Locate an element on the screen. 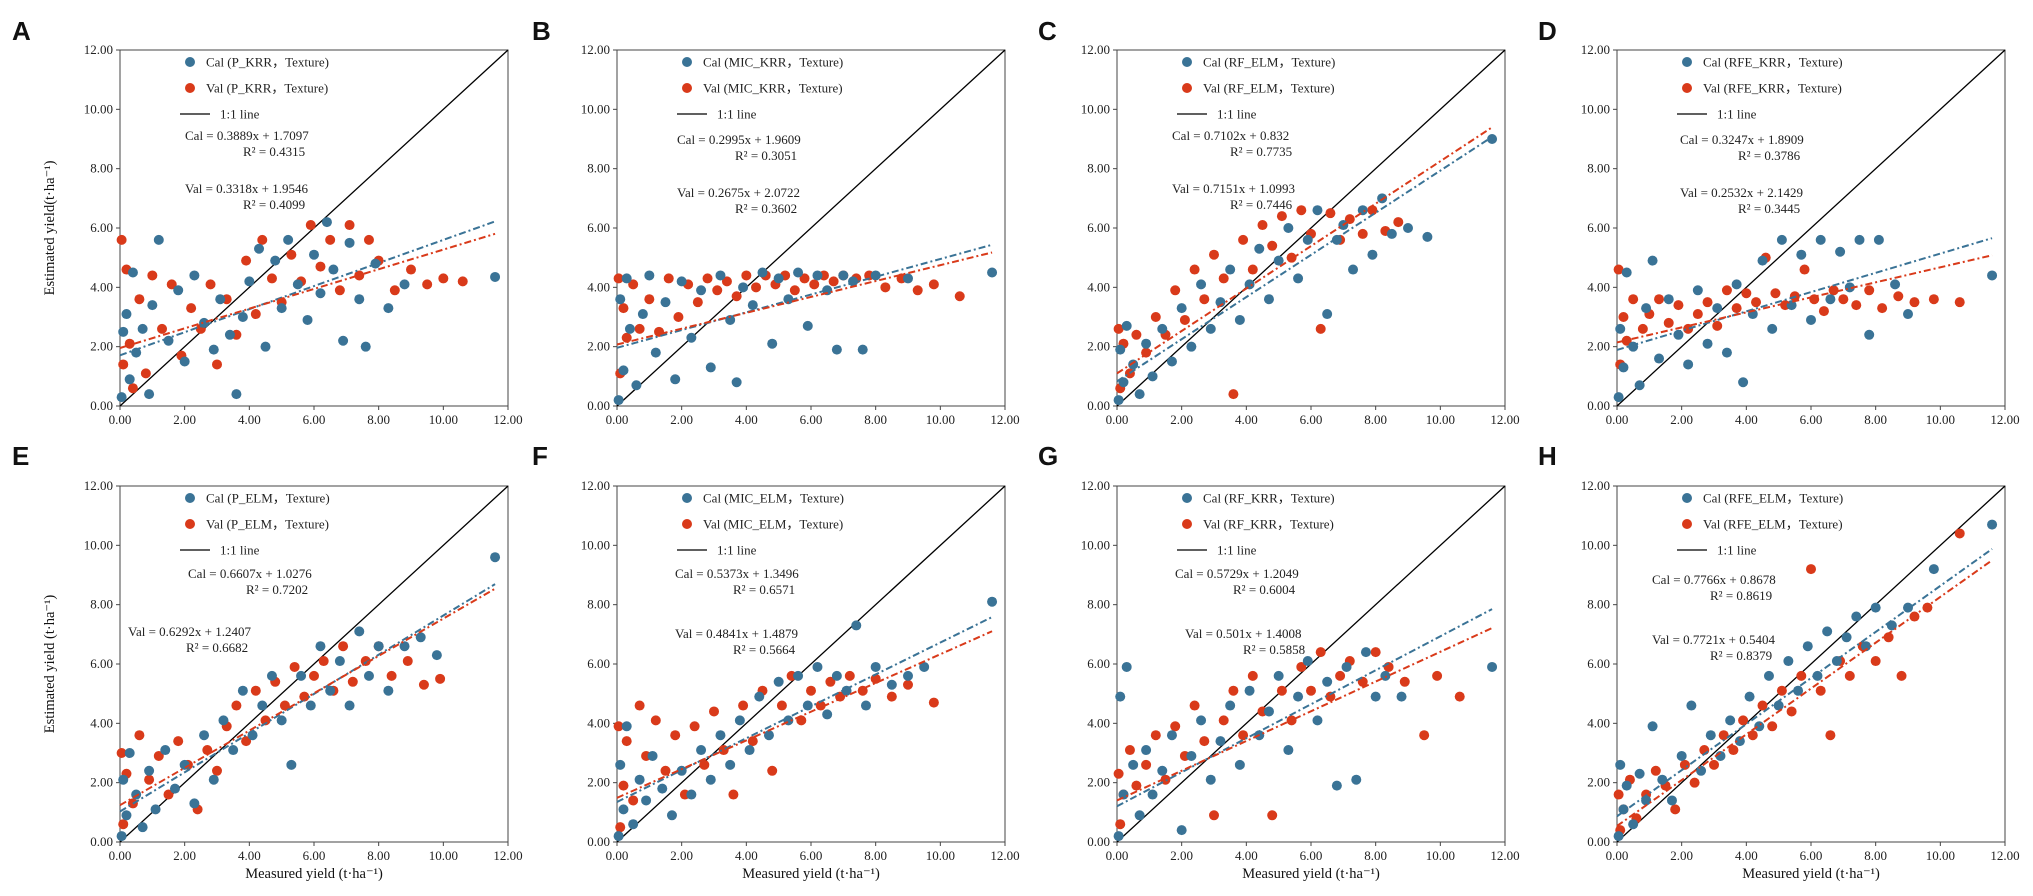 The image size is (2033, 896). x-tick-label: 10.00 is located at coordinates (940, 855).